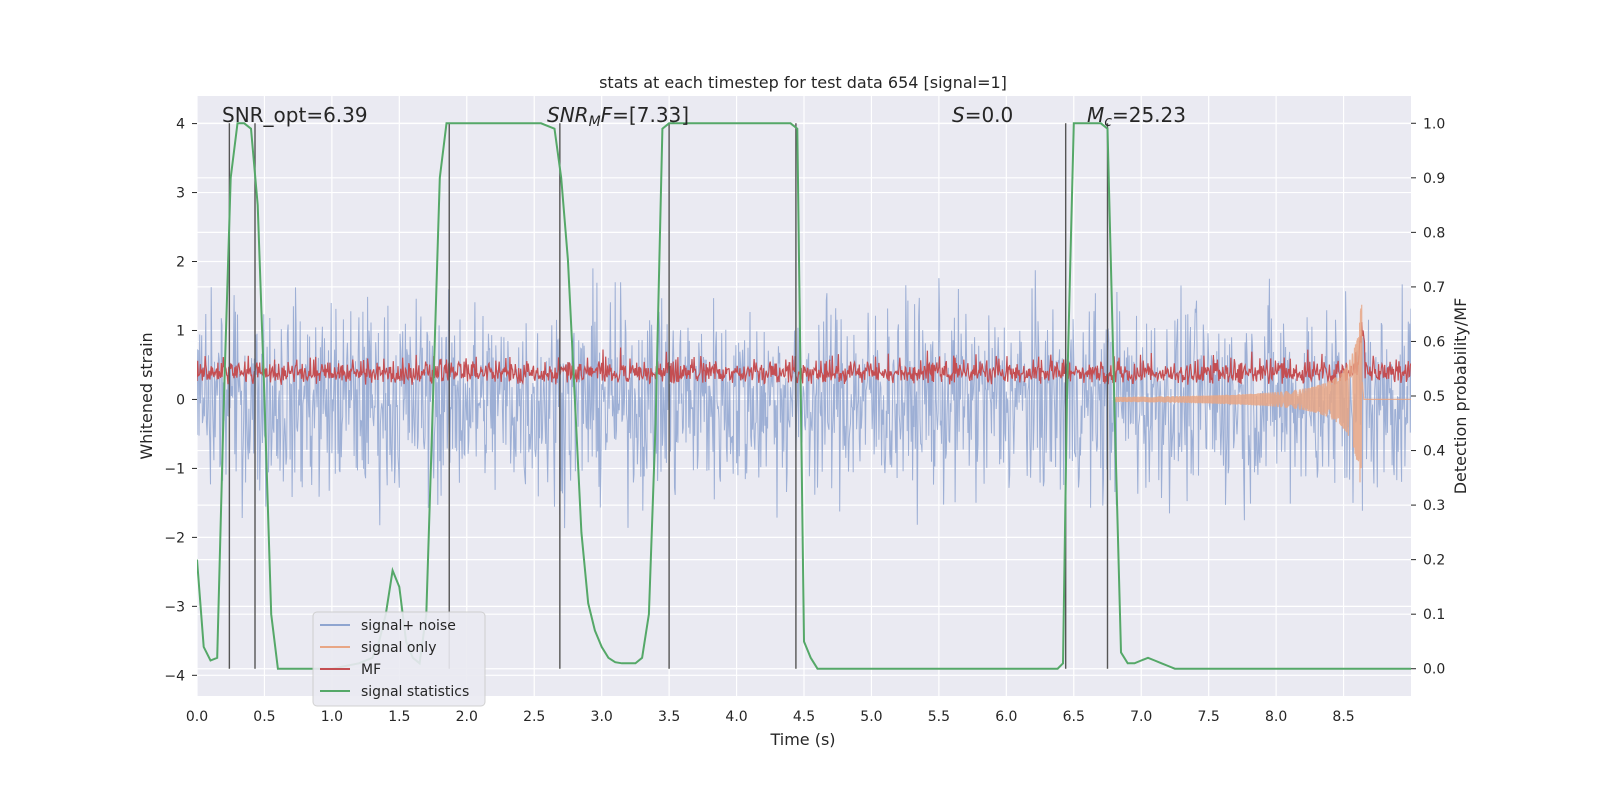  What do you see at coordinates (1434, 179) in the screenshot?
I see `y2-tick-label: 0.9` at bounding box center [1434, 179].